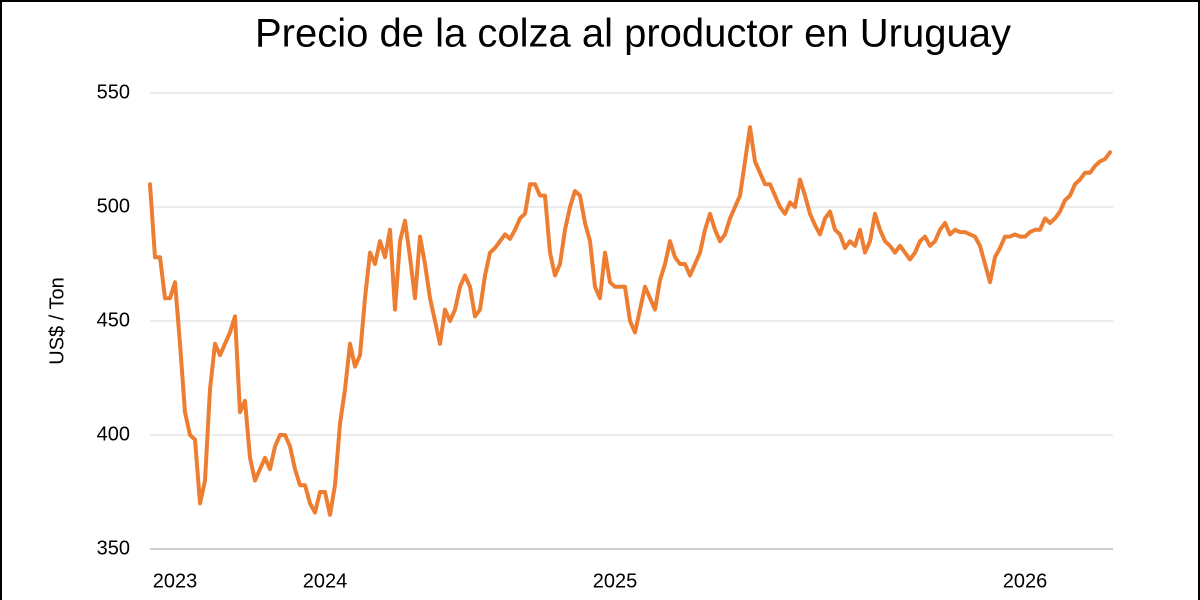  What do you see at coordinates (113, 320) in the screenshot?
I see `y-tick-label: 450` at bounding box center [113, 320].